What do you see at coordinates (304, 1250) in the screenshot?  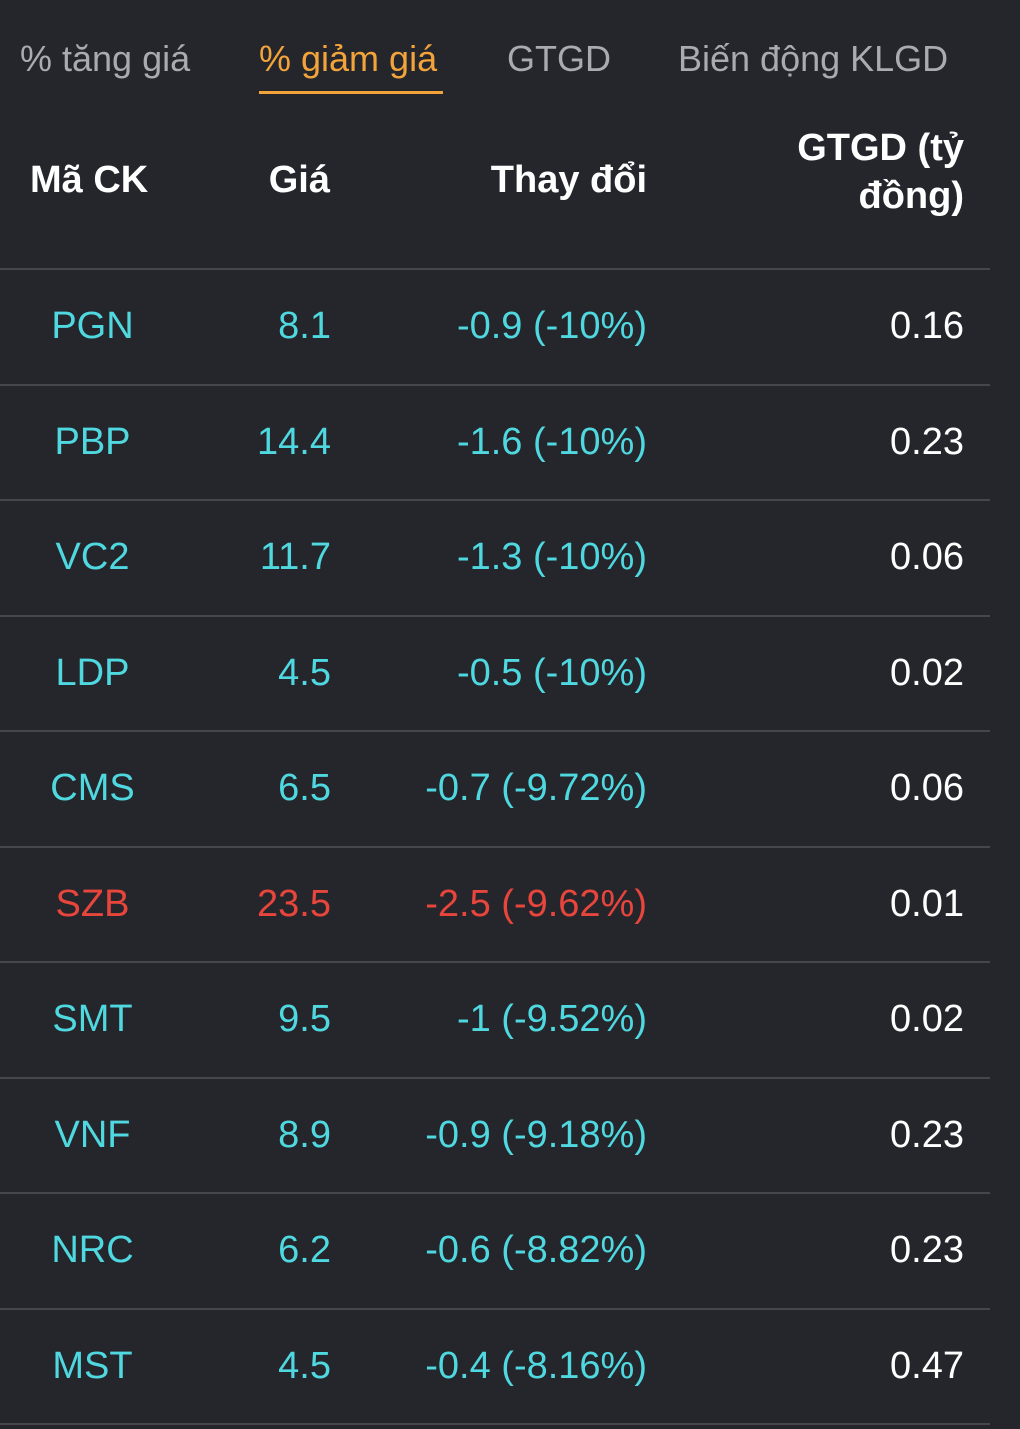 I see `stock-price: 6.2` at bounding box center [304, 1250].